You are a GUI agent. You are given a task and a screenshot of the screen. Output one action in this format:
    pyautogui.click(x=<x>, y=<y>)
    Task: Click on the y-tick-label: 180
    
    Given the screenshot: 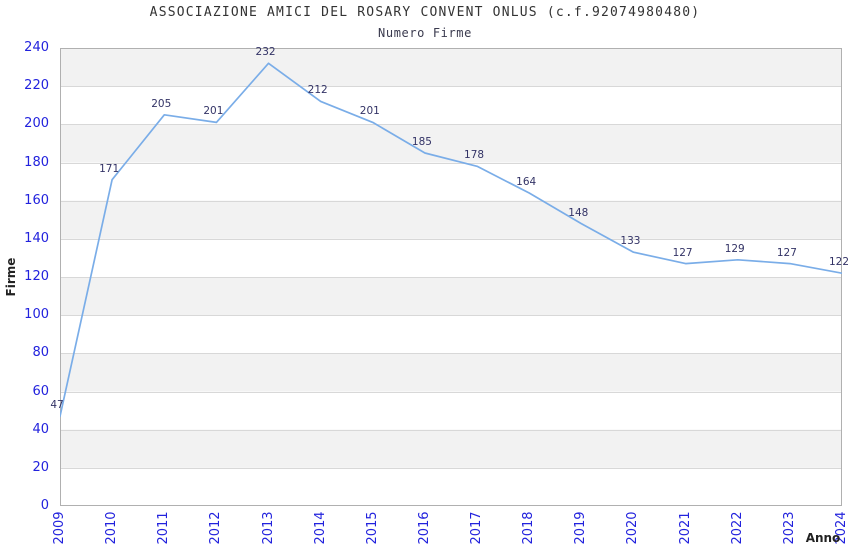 What is the action you would take?
    pyautogui.click(x=36, y=162)
    